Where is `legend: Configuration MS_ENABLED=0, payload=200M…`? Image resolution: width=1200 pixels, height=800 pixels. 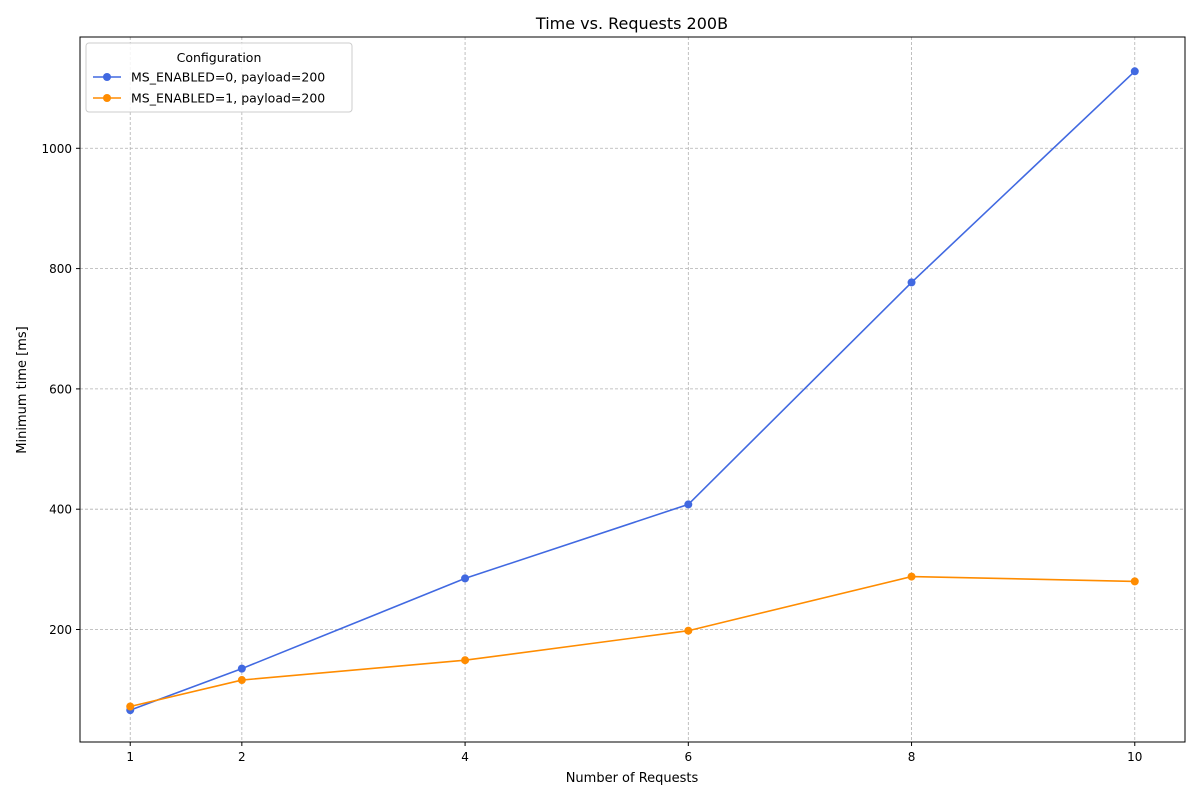 legend: Configuration MS_ENABLED=0, payload=200M… is located at coordinates (219, 77).